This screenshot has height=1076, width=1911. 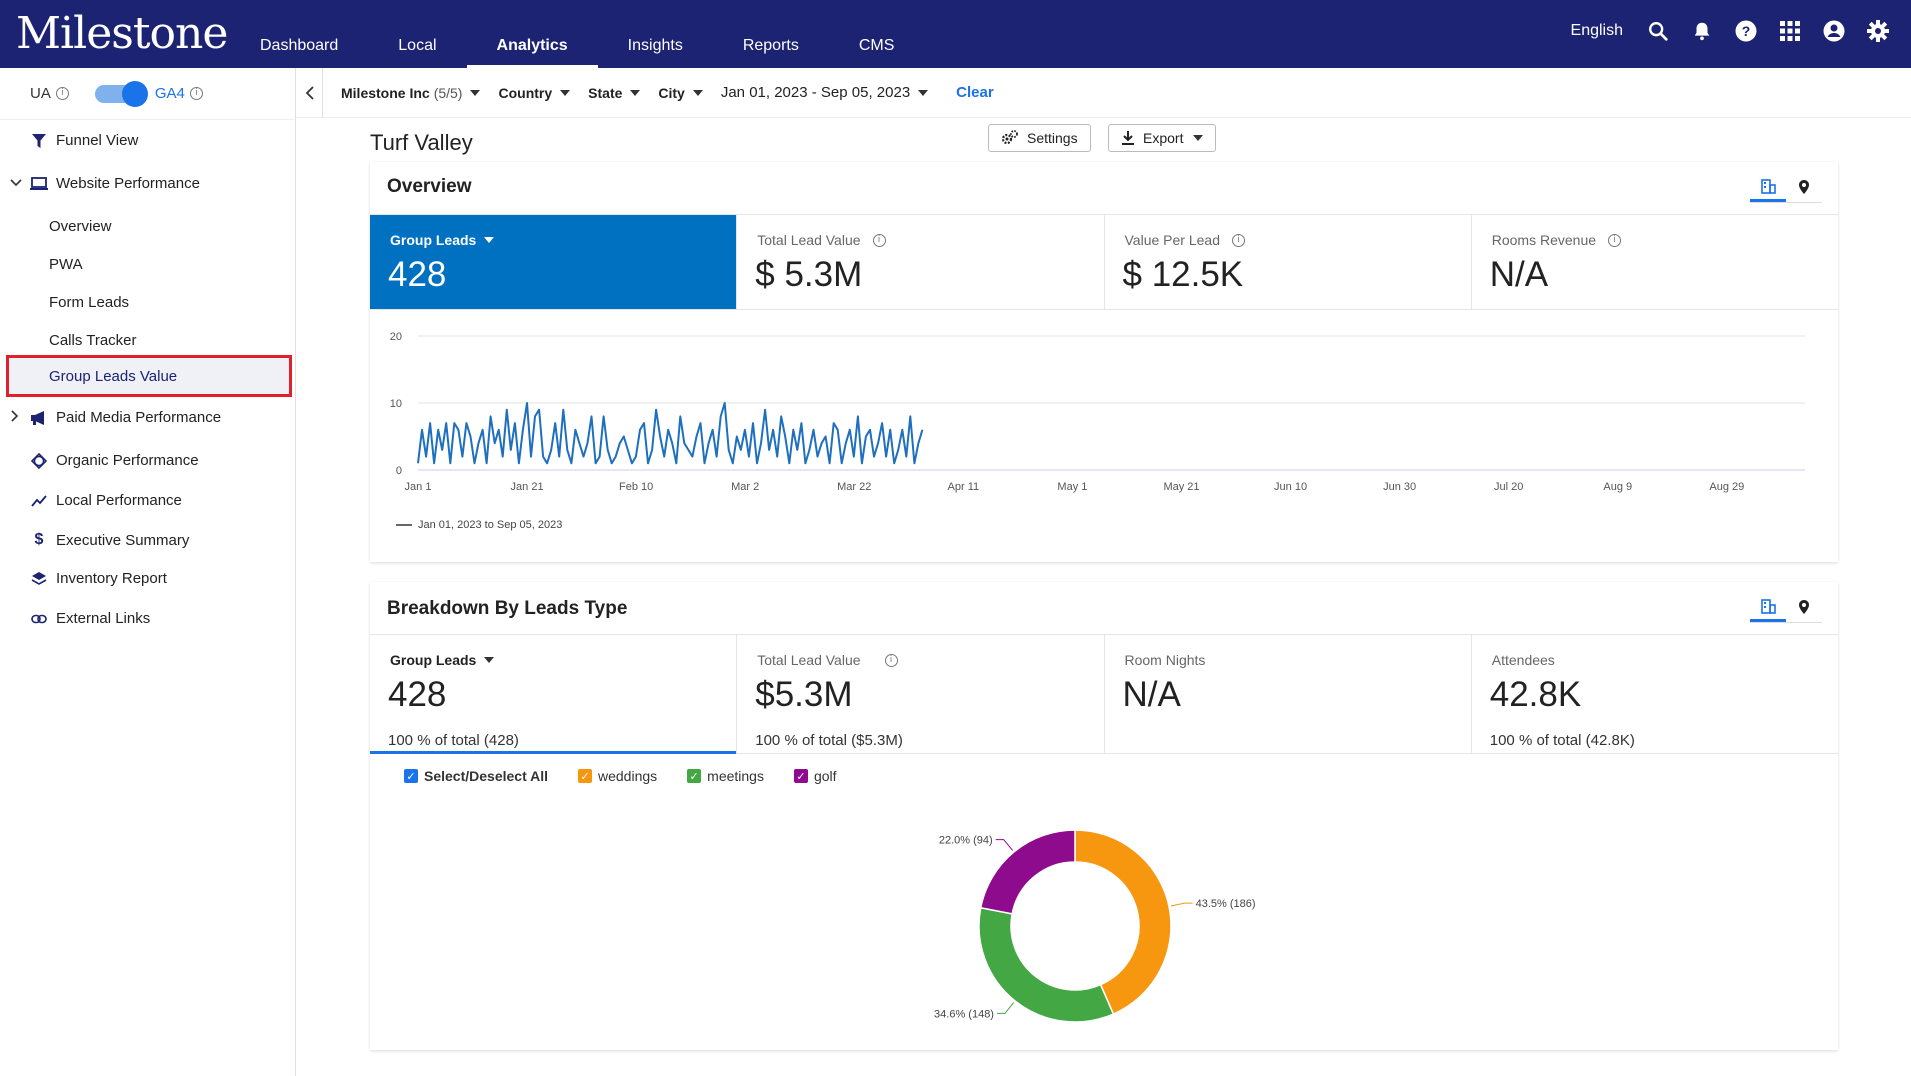 I want to click on nav-dashboard: Dashboard, so click(x=299, y=45).